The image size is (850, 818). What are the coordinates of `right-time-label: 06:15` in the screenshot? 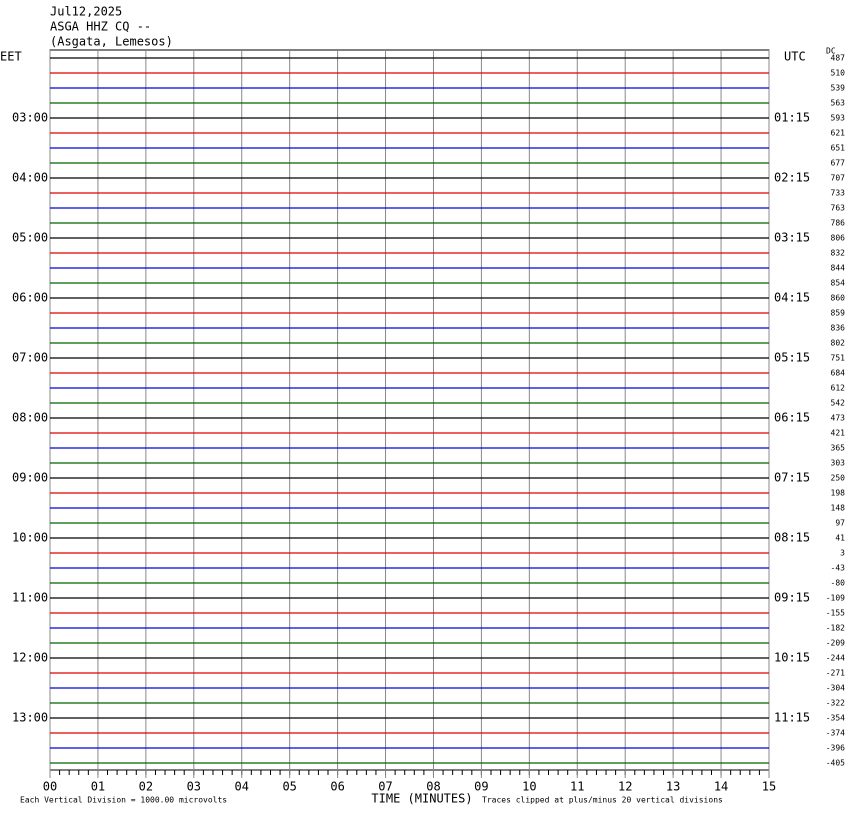 It's located at (792, 418).